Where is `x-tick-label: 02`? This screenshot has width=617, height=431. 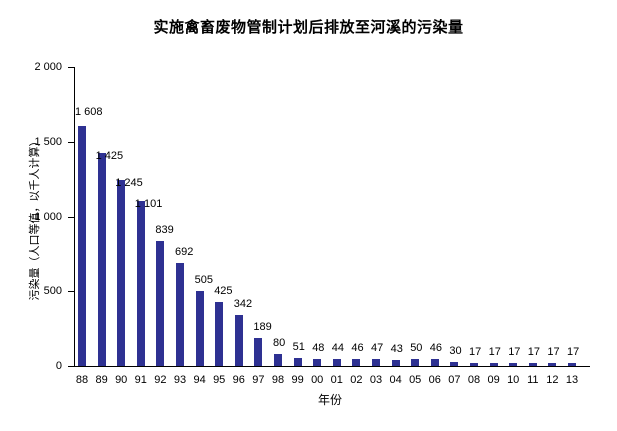 x-tick-label: 02 is located at coordinates (356, 380).